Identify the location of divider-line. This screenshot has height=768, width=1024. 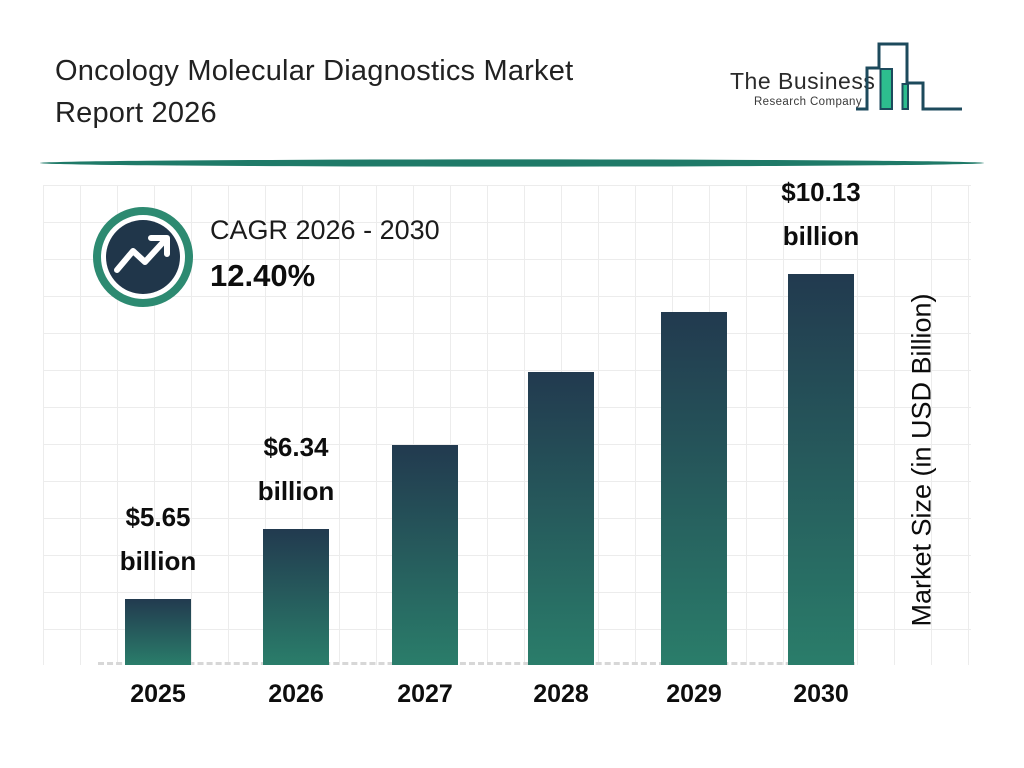
(512, 163).